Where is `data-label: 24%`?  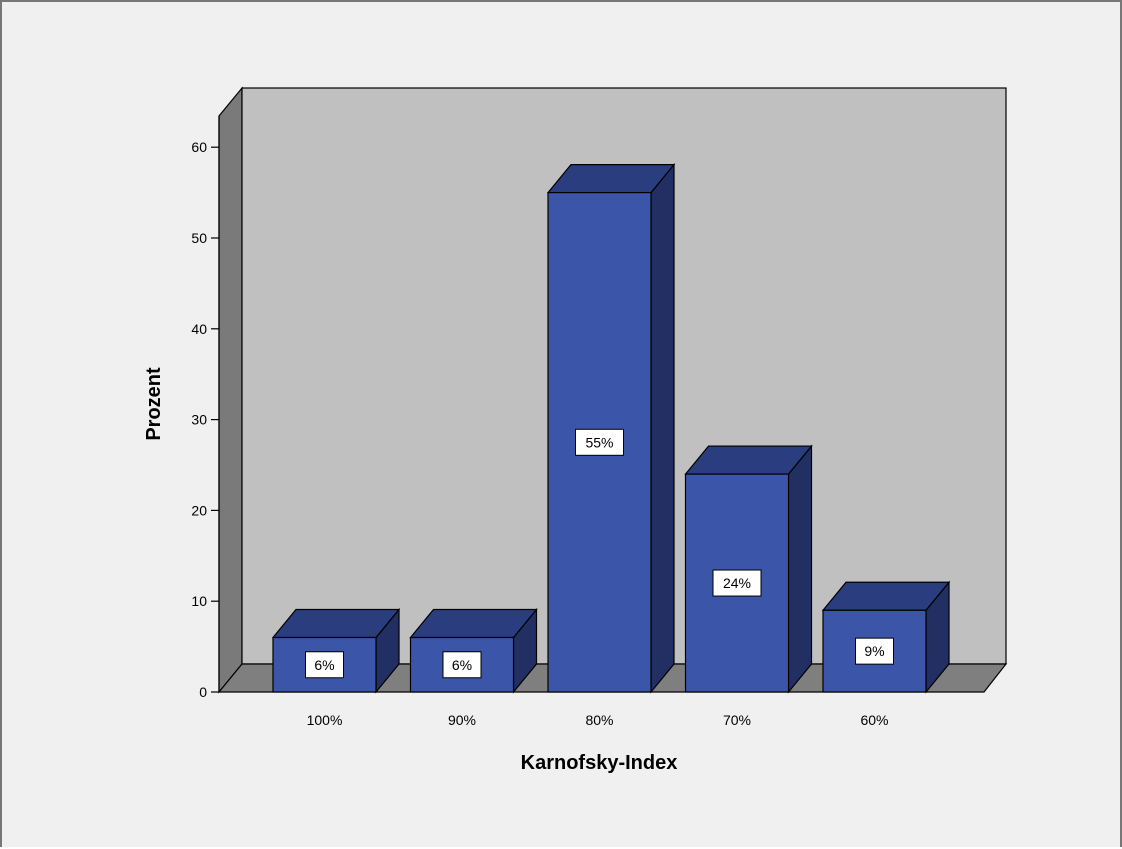 data-label: 24% is located at coordinates (737, 583).